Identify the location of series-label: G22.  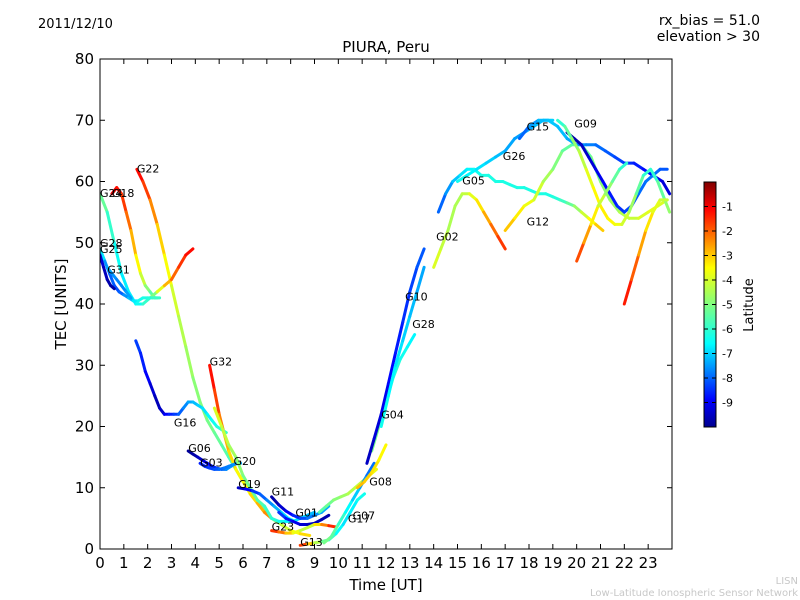
(148, 168).